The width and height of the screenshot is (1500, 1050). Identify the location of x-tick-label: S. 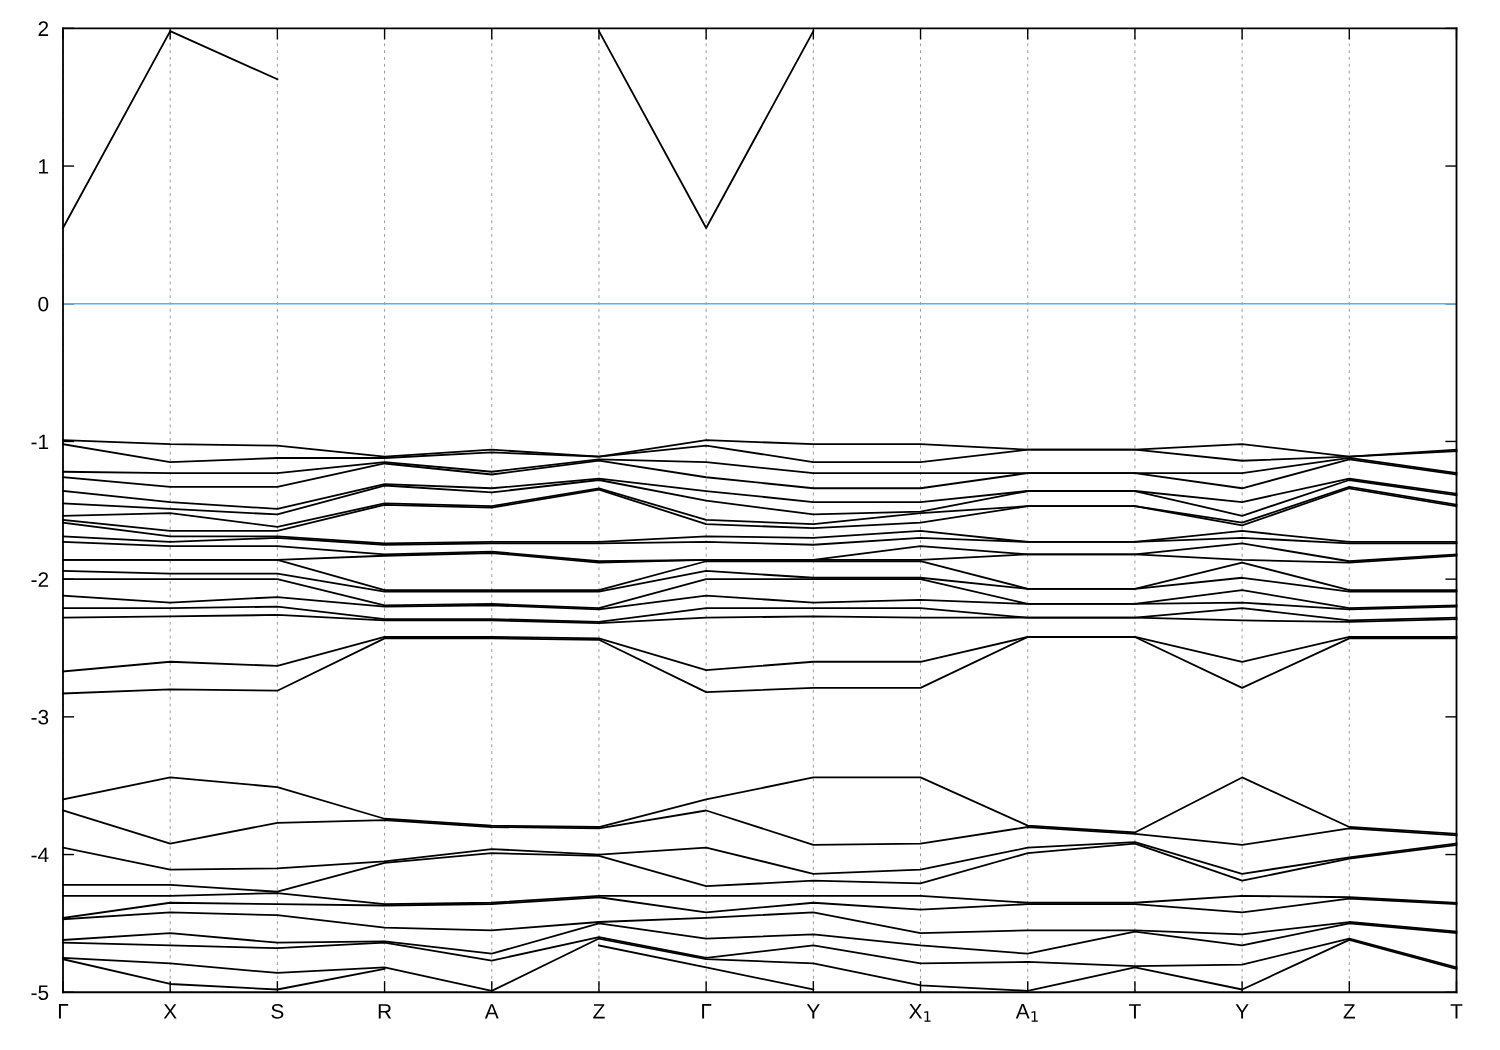
(277, 1011).